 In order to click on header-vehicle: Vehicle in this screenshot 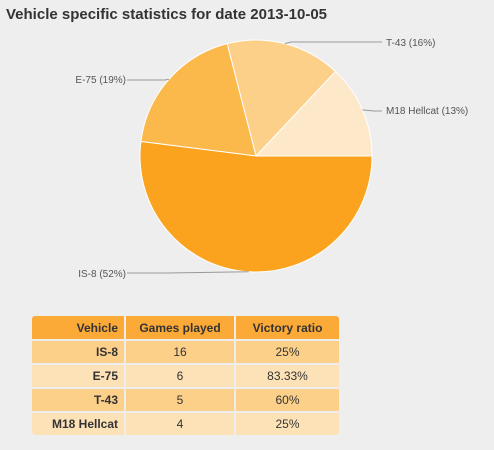, I will do `click(79, 328)`.